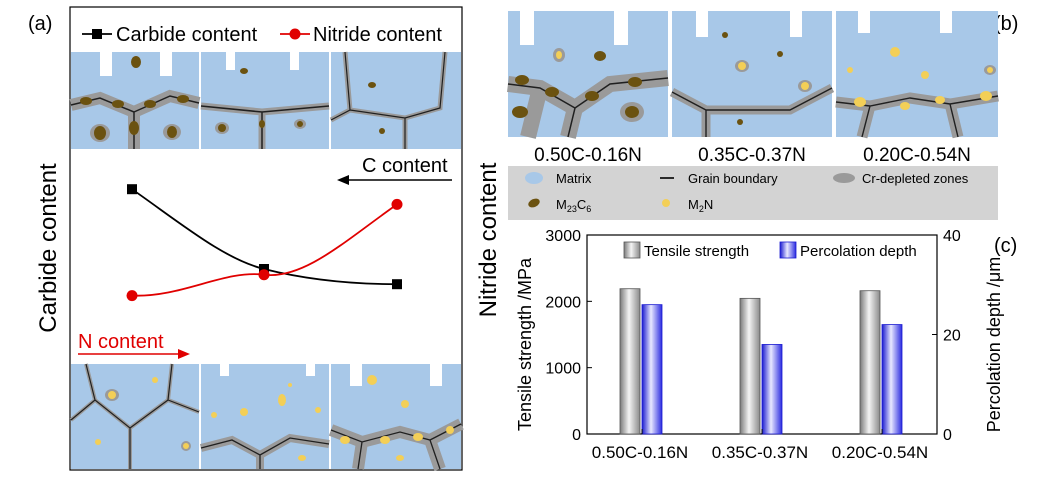 This screenshot has height=480, width=1040. What do you see at coordinates (760, 452) in the screenshot?
I see `x-tick-label-2: 0.35C-0.37N` at bounding box center [760, 452].